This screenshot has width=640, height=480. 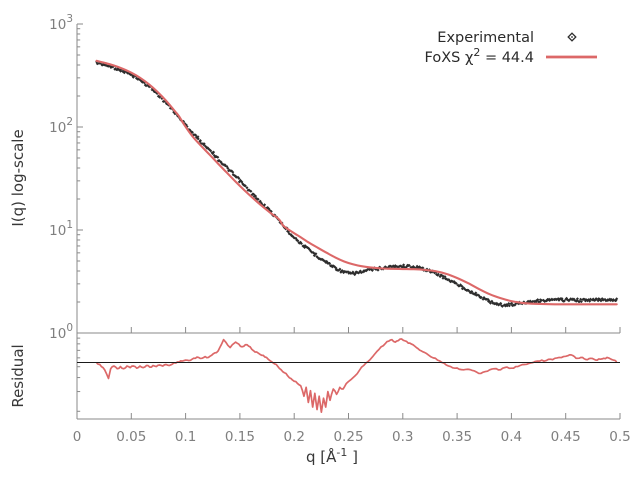 What do you see at coordinates (293, 437) in the screenshot?
I see `x-tick-label: 0.2` at bounding box center [293, 437].